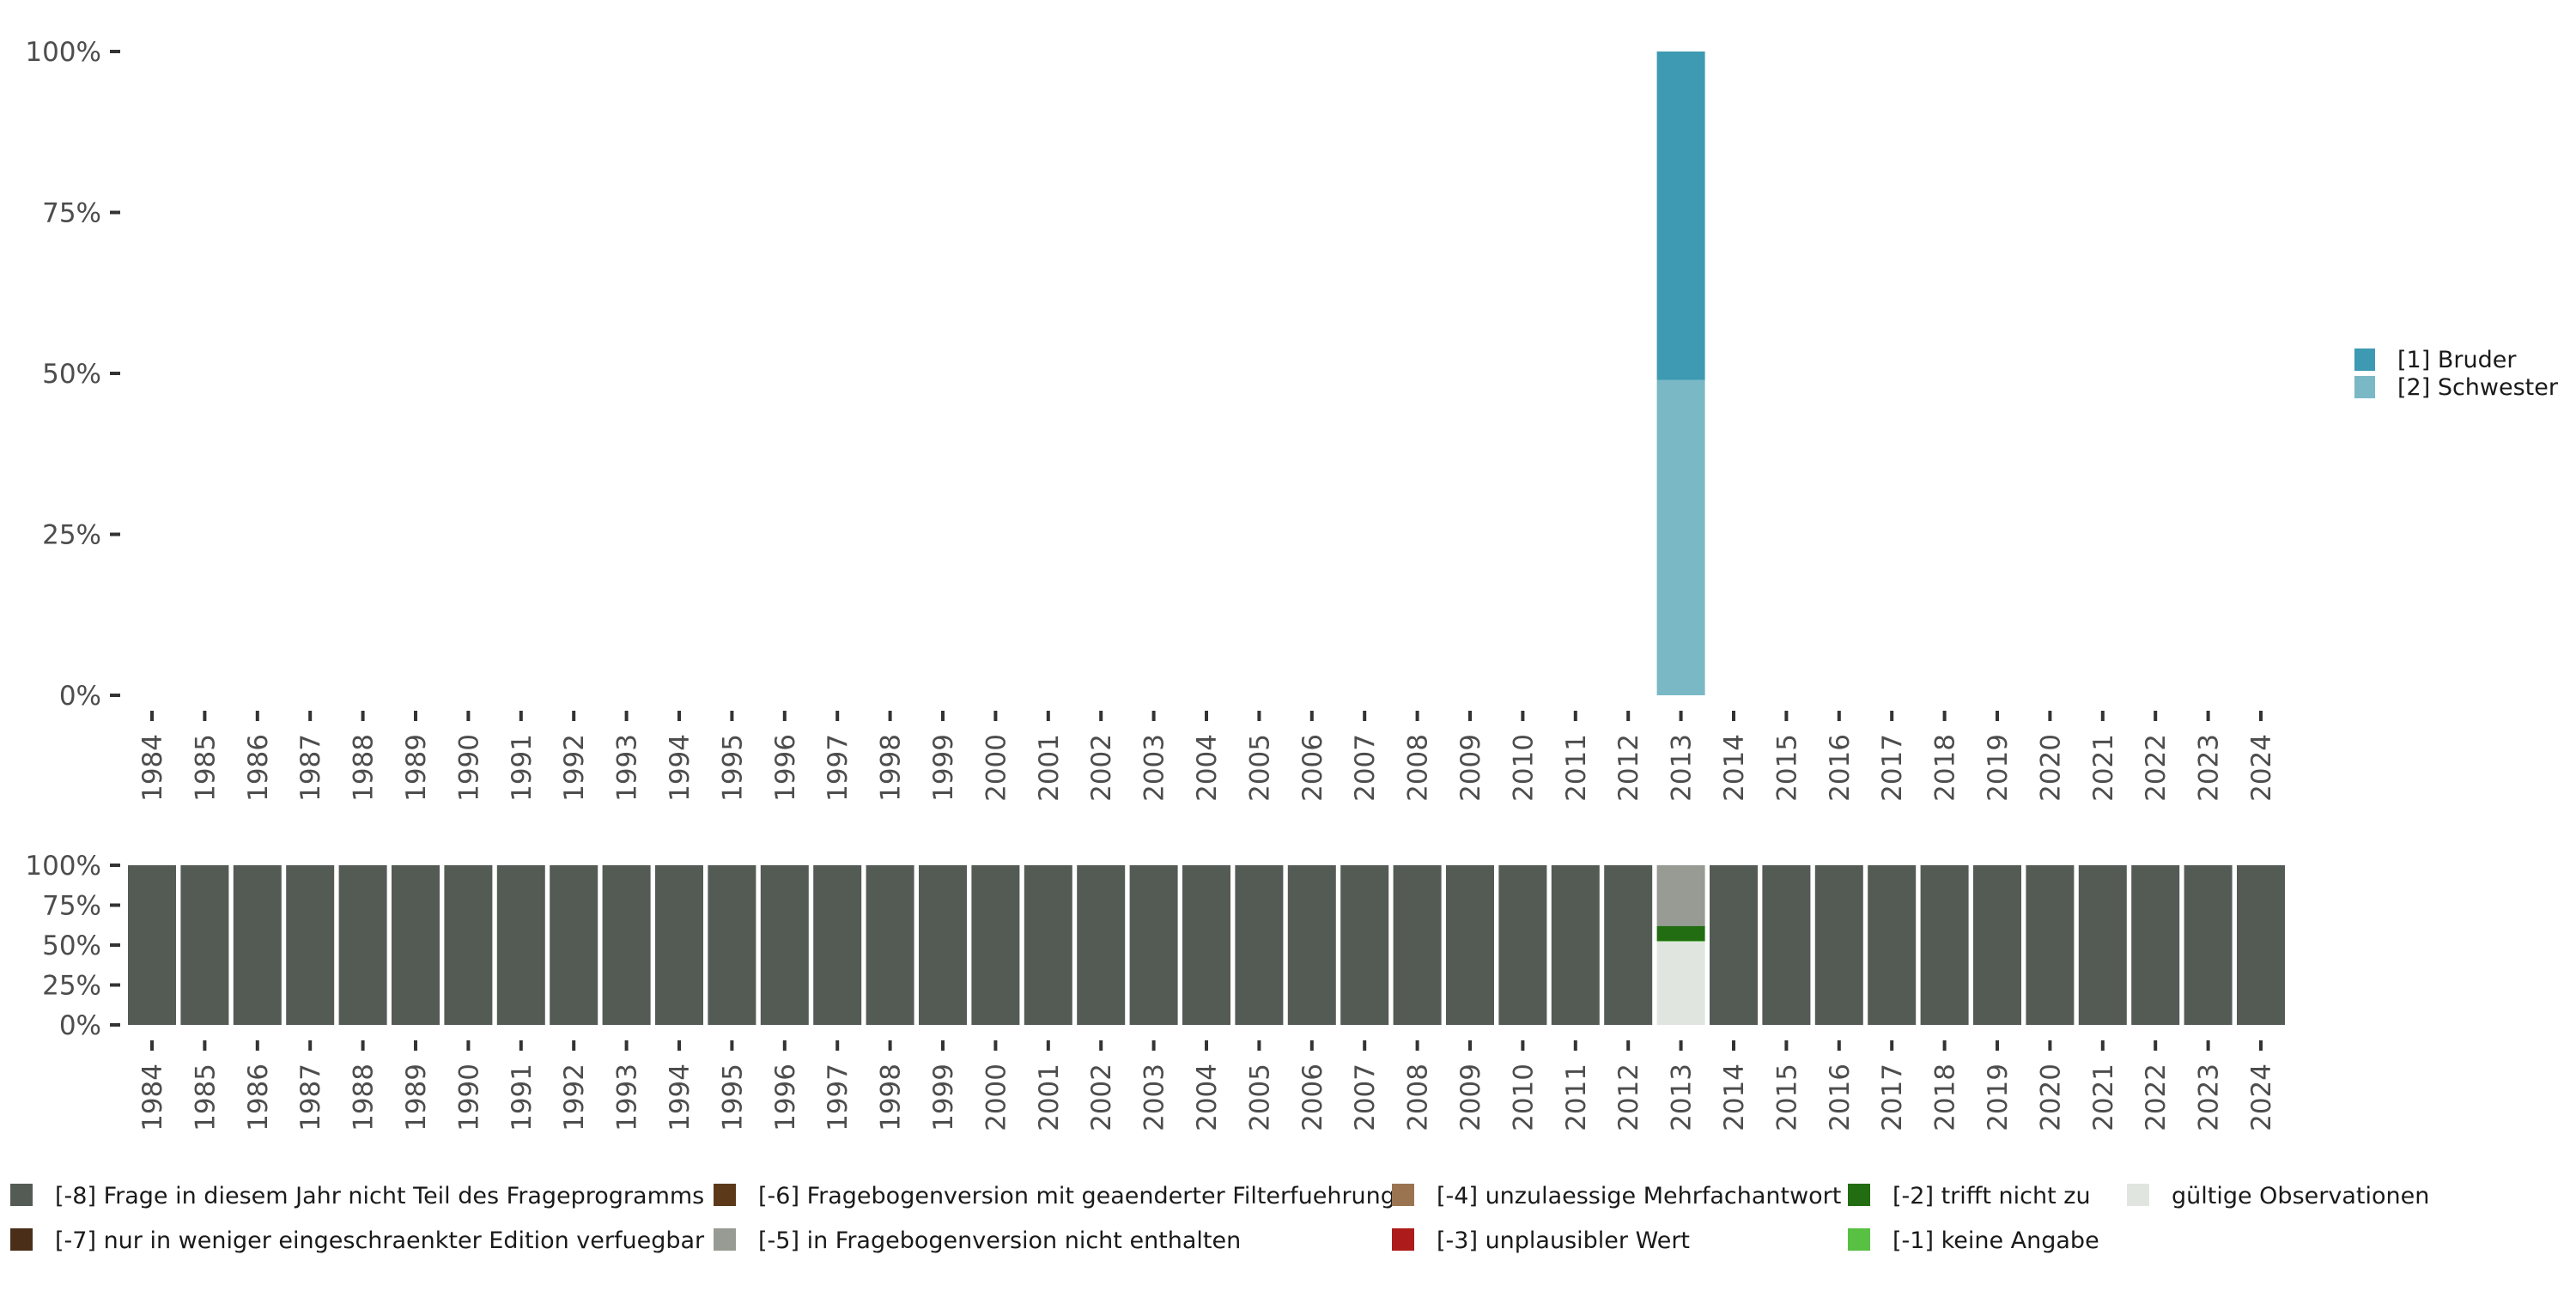  What do you see at coordinates (943, 945) in the screenshot?
I see `bar-1999-m8` at bounding box center [943, 945].